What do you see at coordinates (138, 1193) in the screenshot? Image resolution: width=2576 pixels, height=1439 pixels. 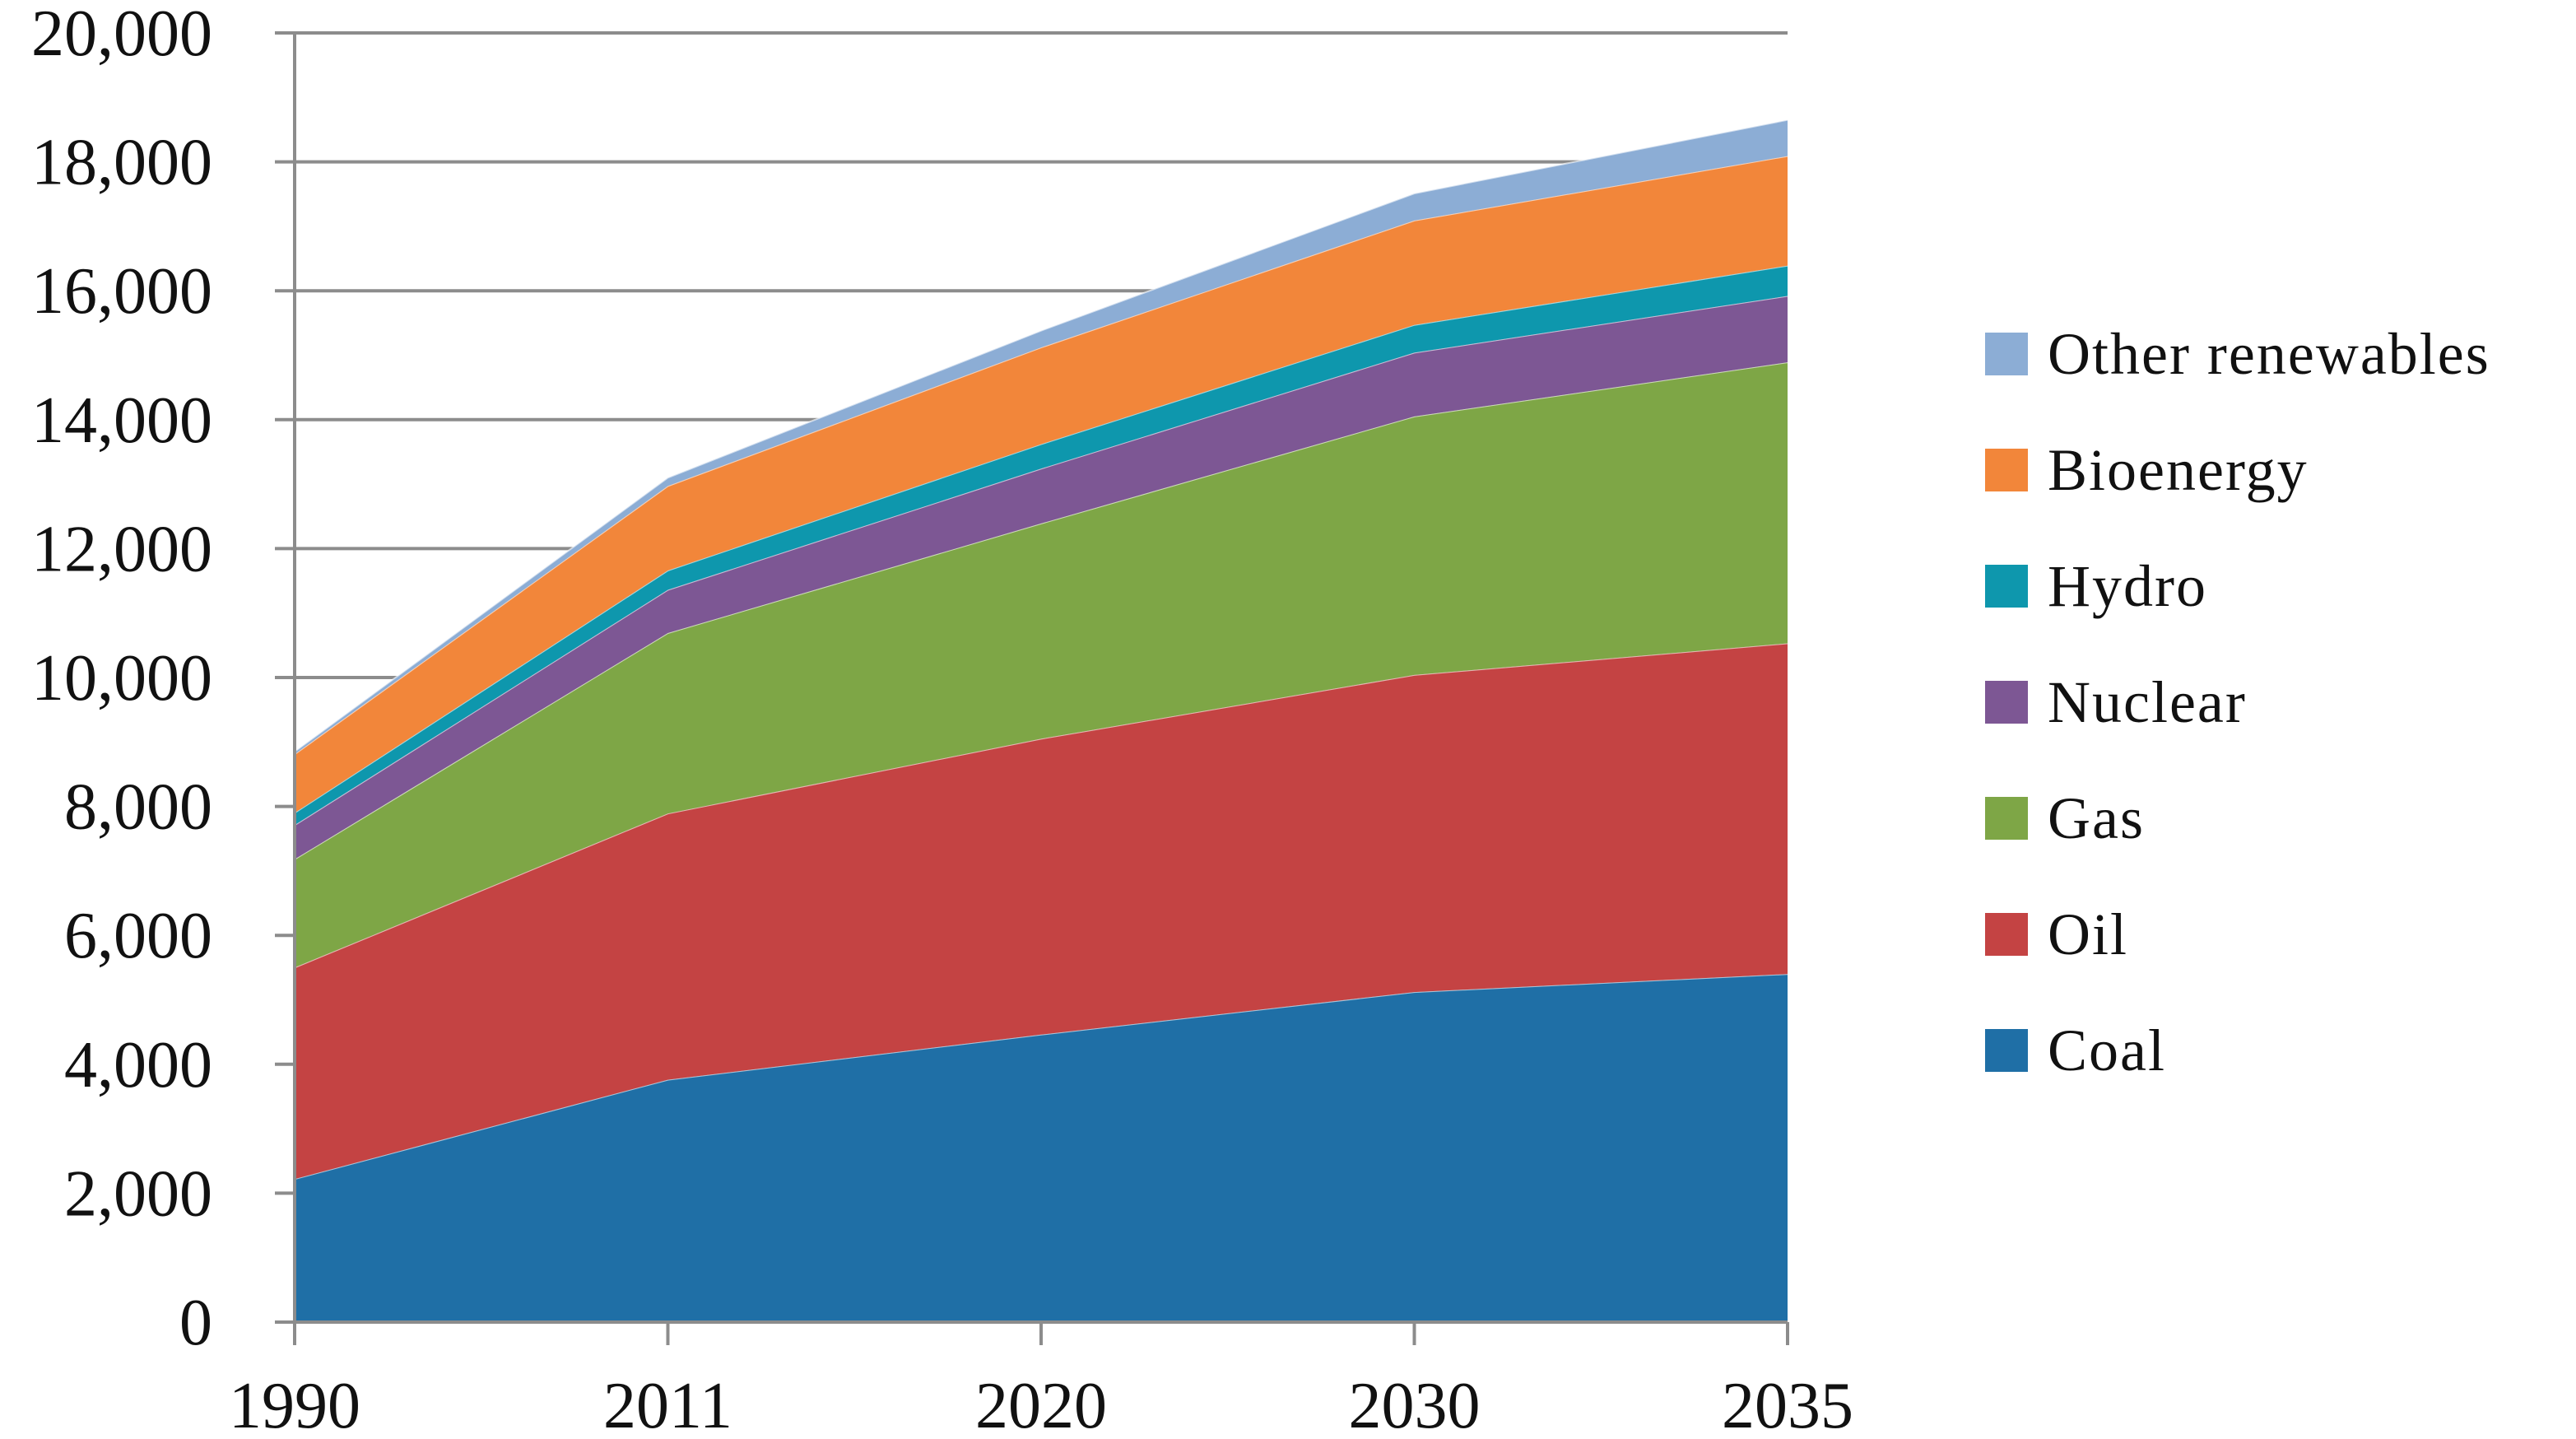 I see `y-tick-label: 2,000` at bounding box center [138, 1193].